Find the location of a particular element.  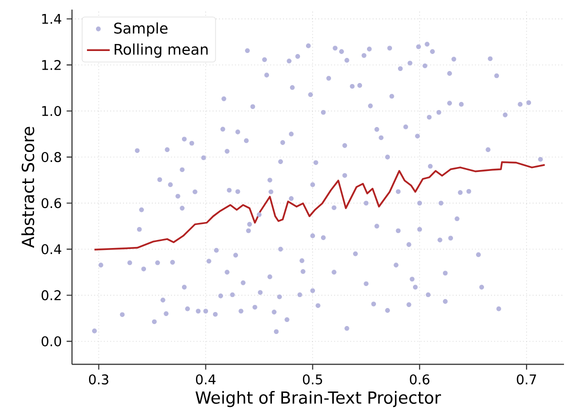

y-tick-label: 1.2 is located at coordinates (51, 65).